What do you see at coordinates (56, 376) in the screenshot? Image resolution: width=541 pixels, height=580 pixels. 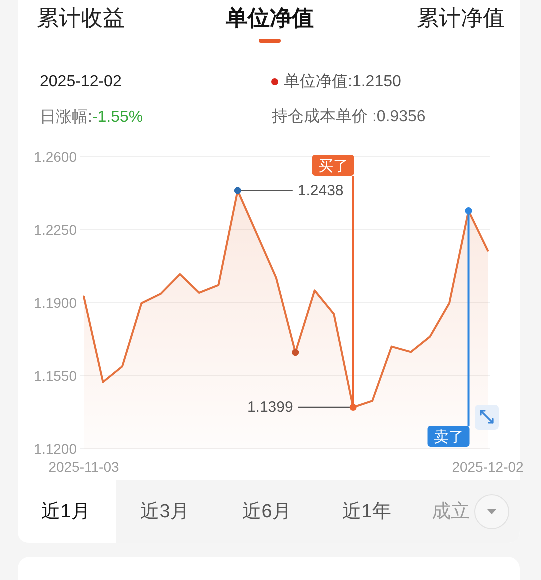 I see `y-tick-label: 1.1550` at bounding box center [56, 376].